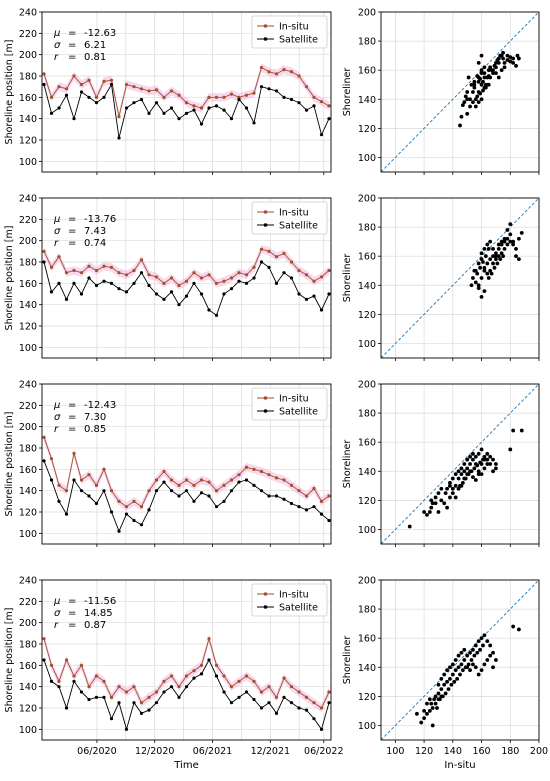  I want to click on stat-value: 0.85, so click(95, 429).